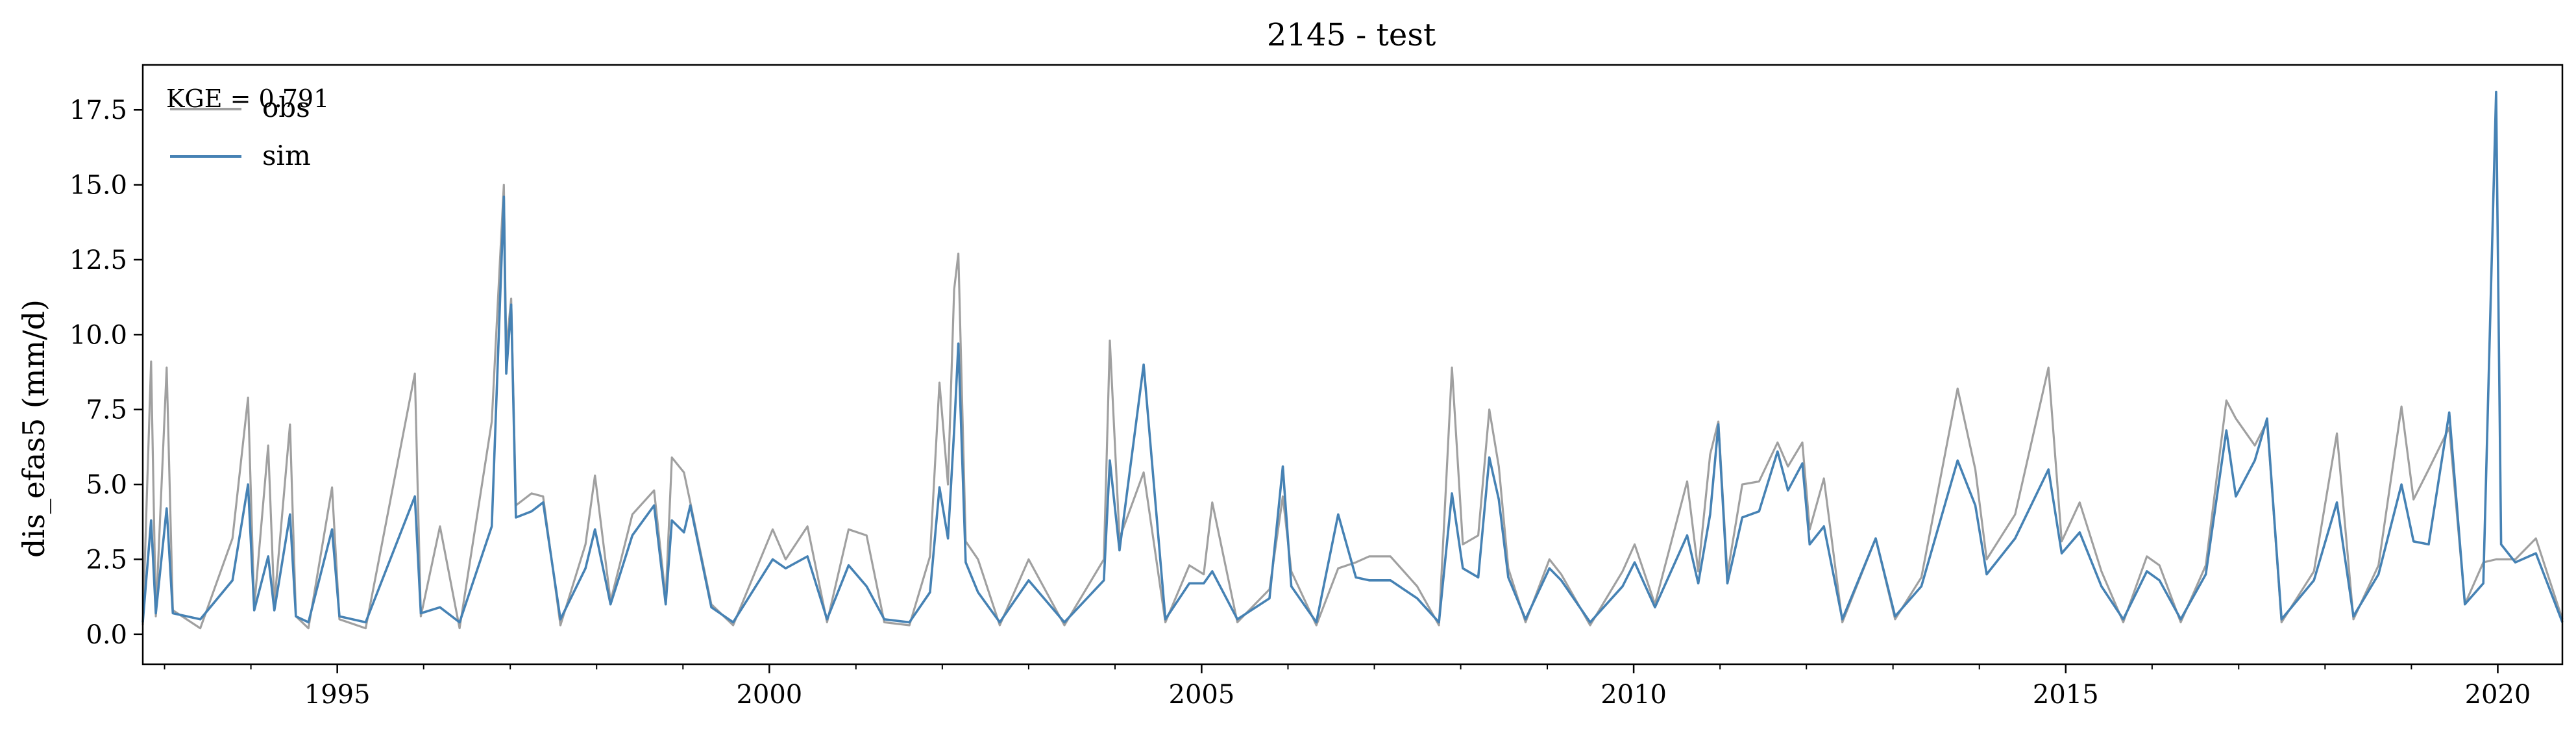  What do you see at coordinates (106, 372) in the screenshot?
I see `y-axis: 0.0 2.5 5.0 7.5 10.0 12.5 15.0 17.5` at bounding box center [106, 372].